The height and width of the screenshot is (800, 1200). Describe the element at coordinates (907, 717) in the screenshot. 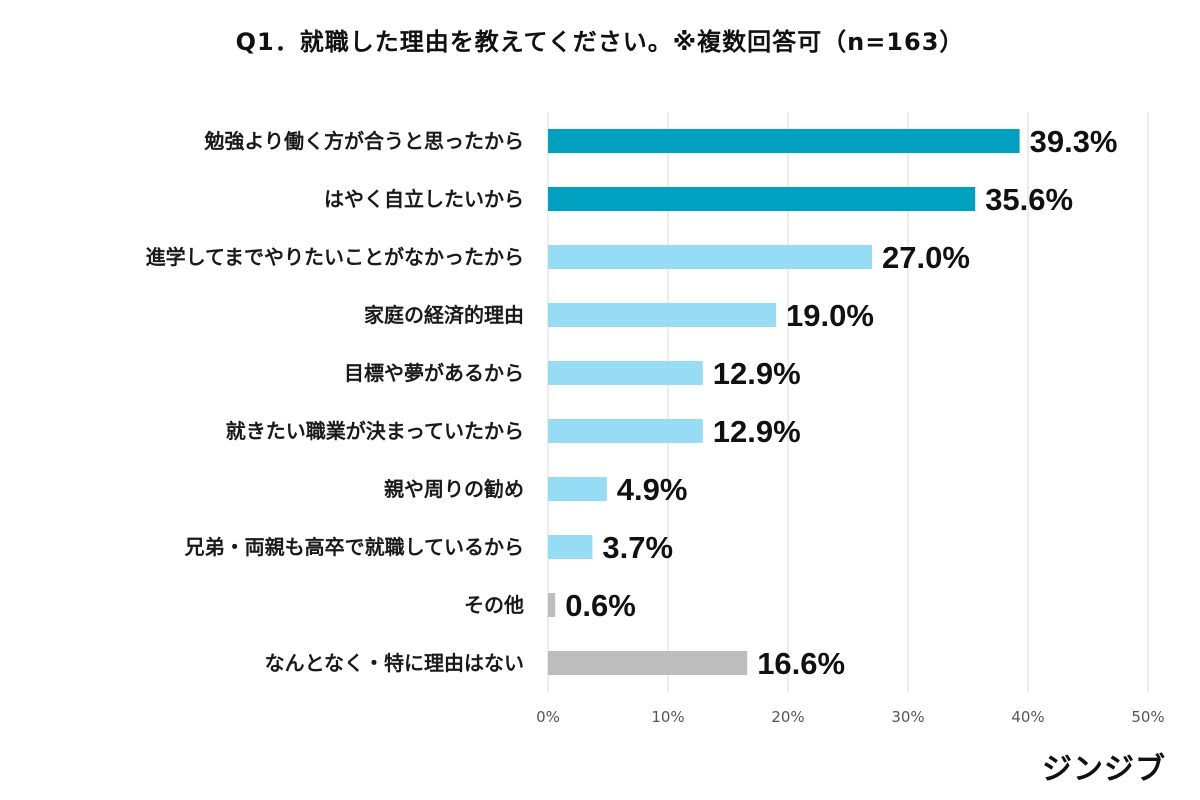

I see `x-tick-label: 30%` at that location.